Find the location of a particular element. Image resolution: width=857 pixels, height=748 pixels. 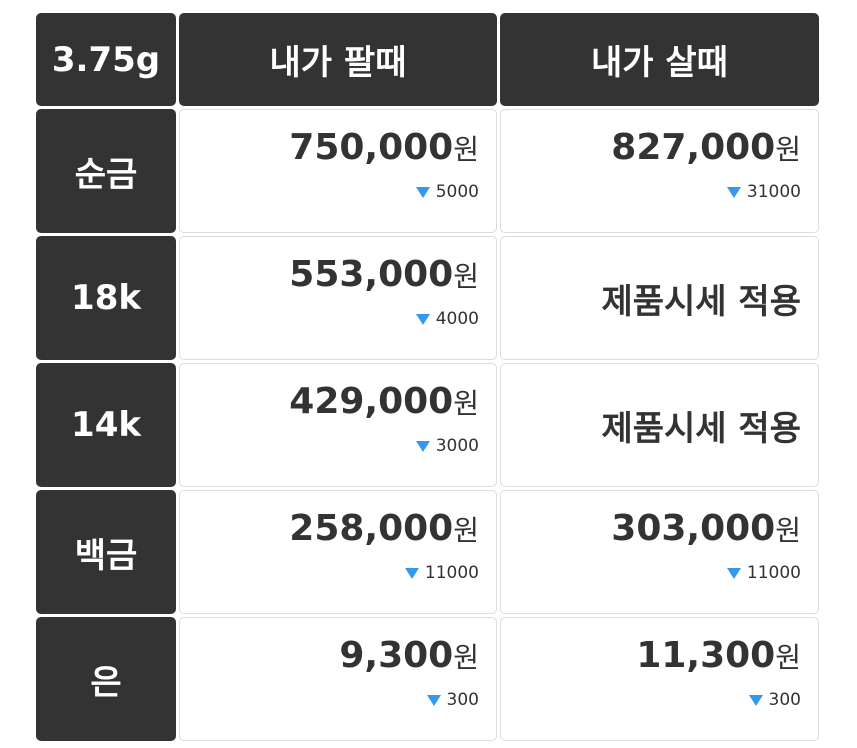

row-label: 14k is located at coordinates (106, 425).